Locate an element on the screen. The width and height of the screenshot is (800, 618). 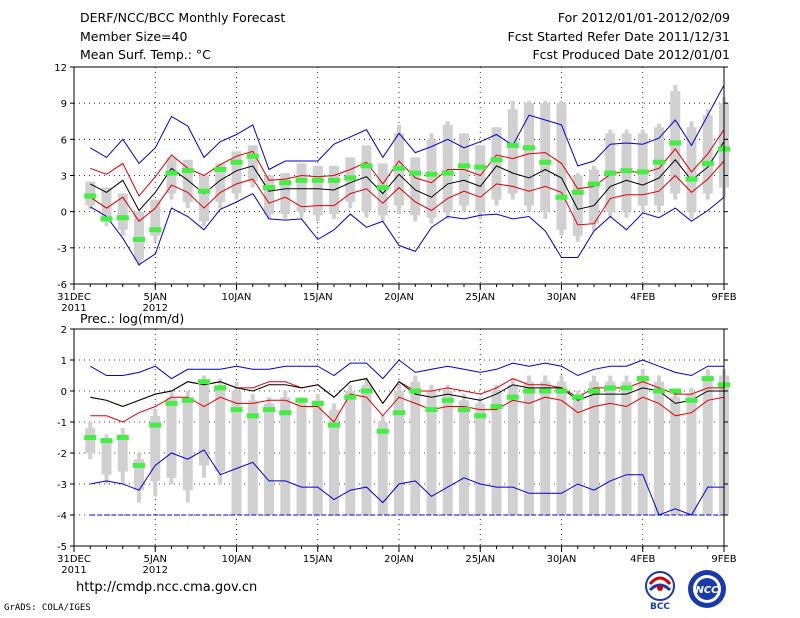
x-tick-label: 25JAN is located at coordinates (480, 297).